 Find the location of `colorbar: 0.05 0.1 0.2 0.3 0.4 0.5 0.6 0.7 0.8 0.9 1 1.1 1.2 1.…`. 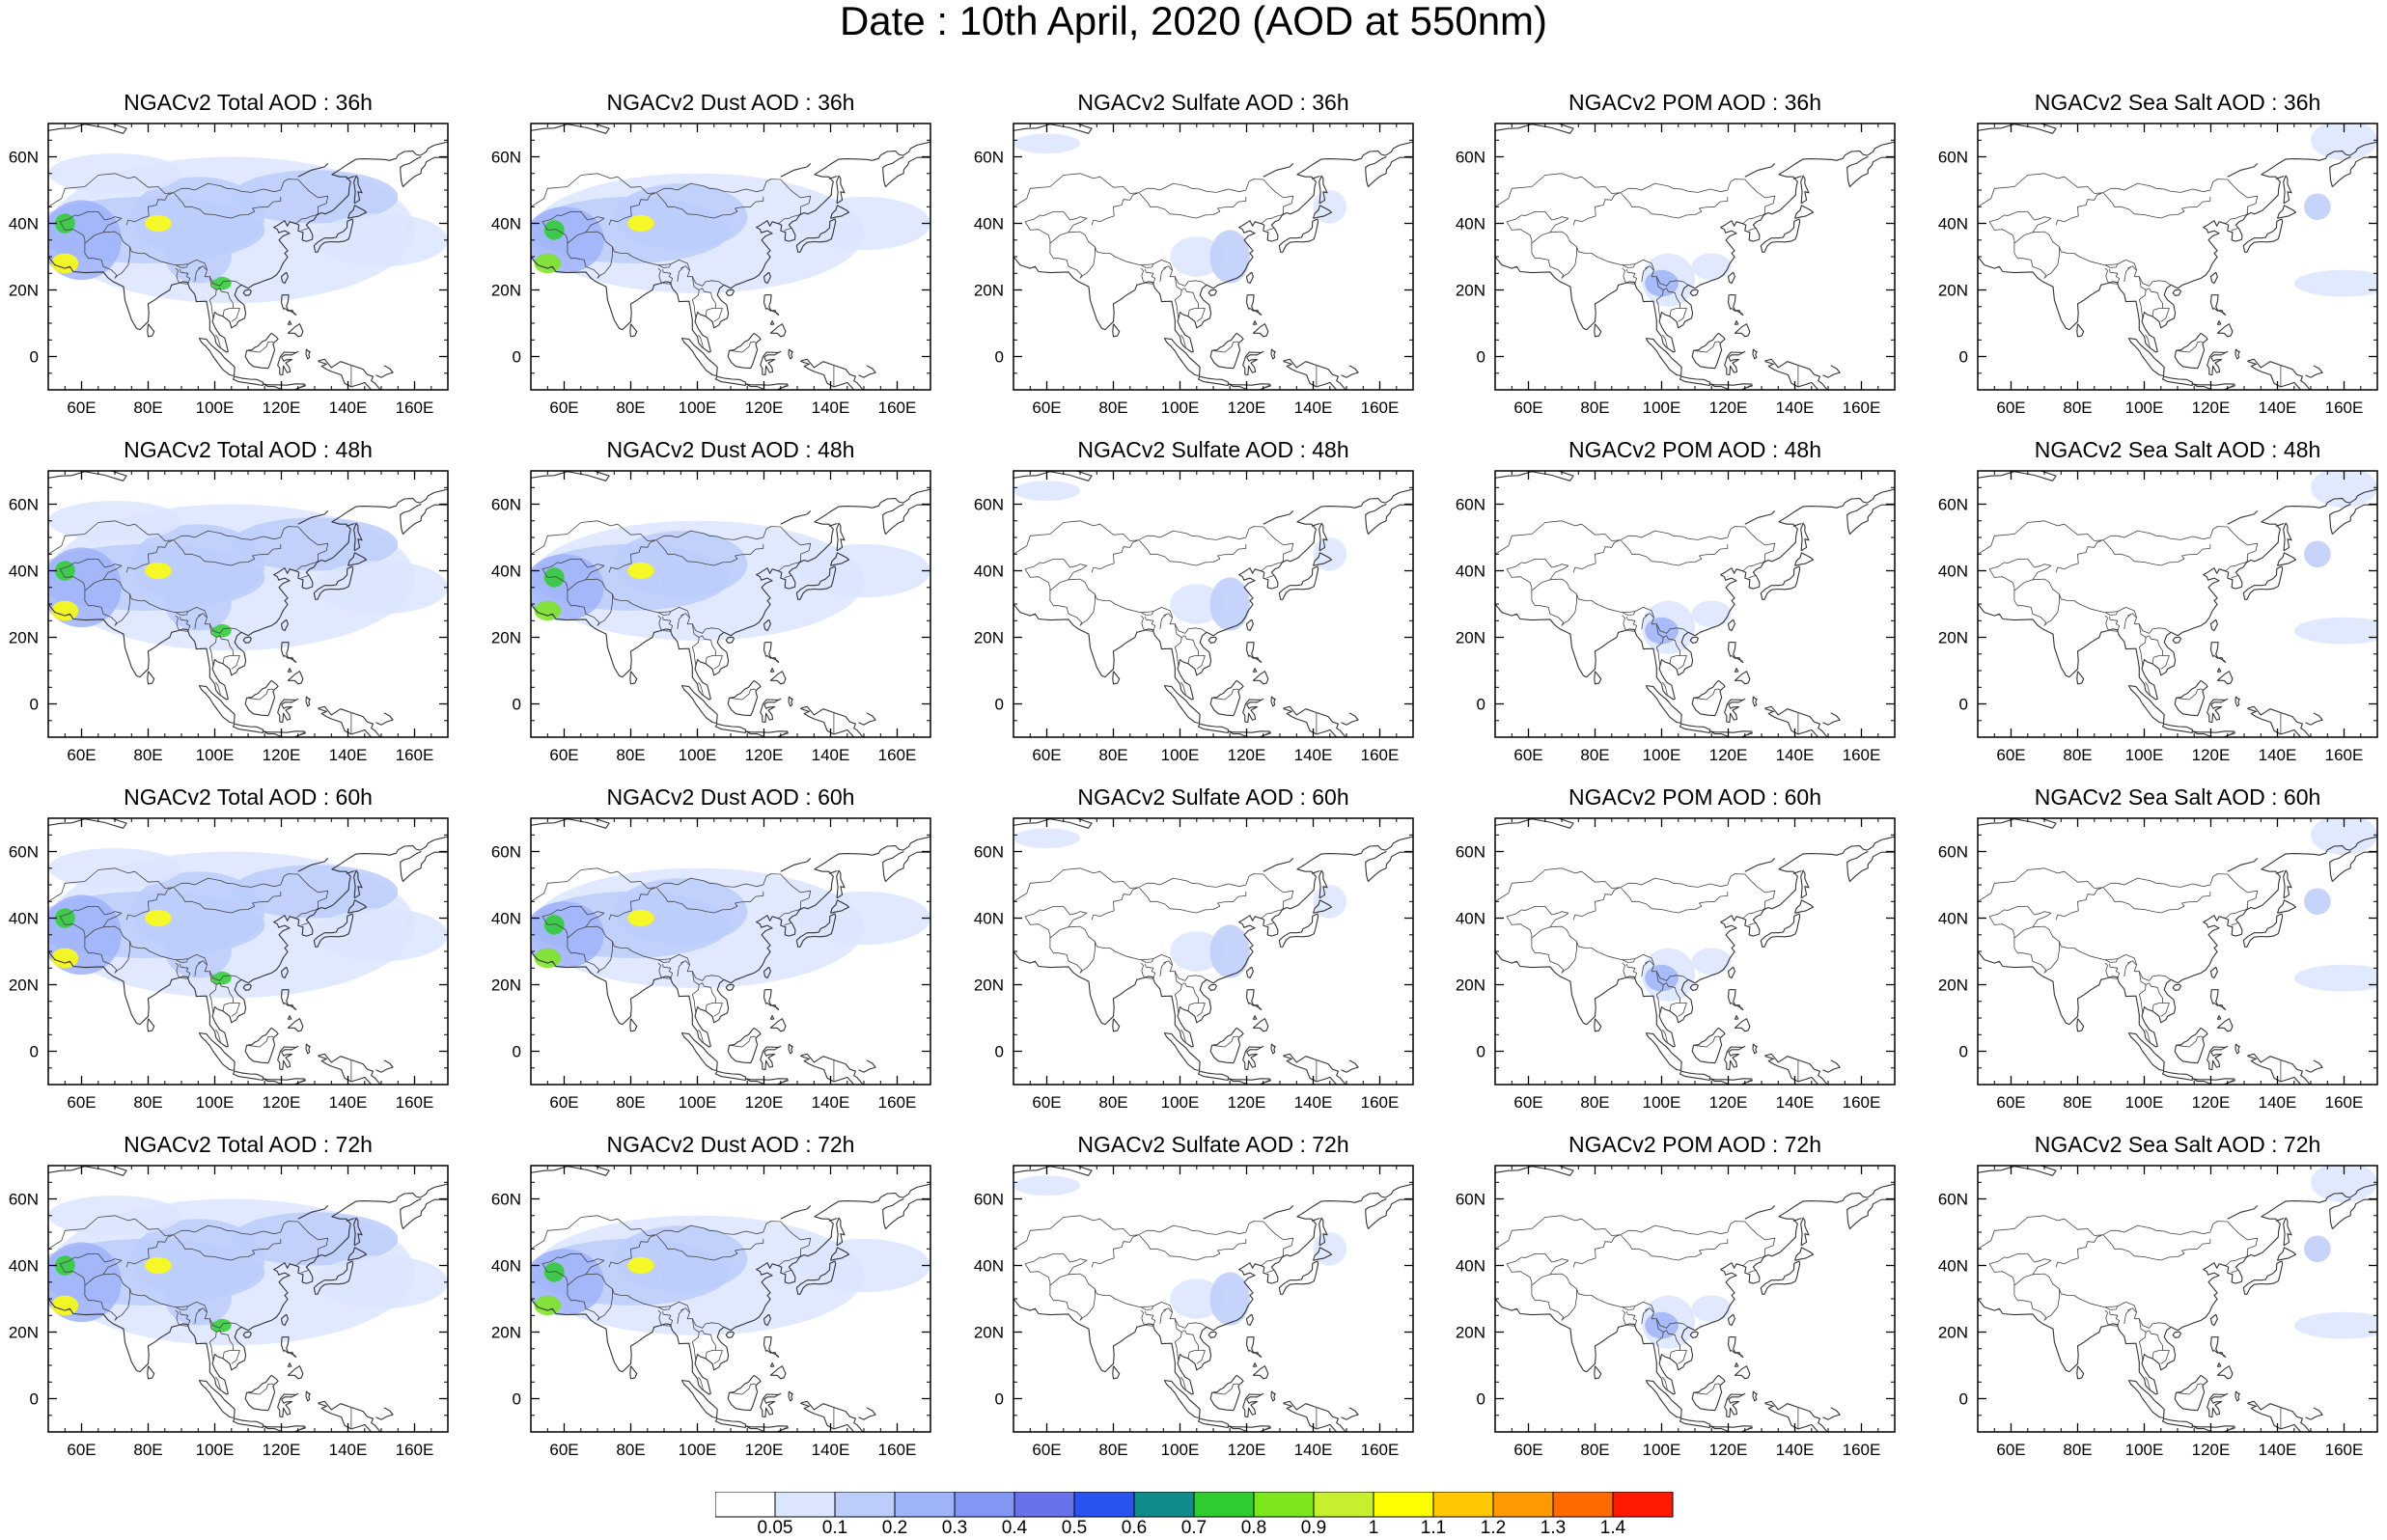

colorbar: 0.05 0.1 0.2 0.3 0.4 0.5 0.6 0.7 0.8 0.9 1 1.1 1.2 1.… is located at coordinates (1194, 1516).